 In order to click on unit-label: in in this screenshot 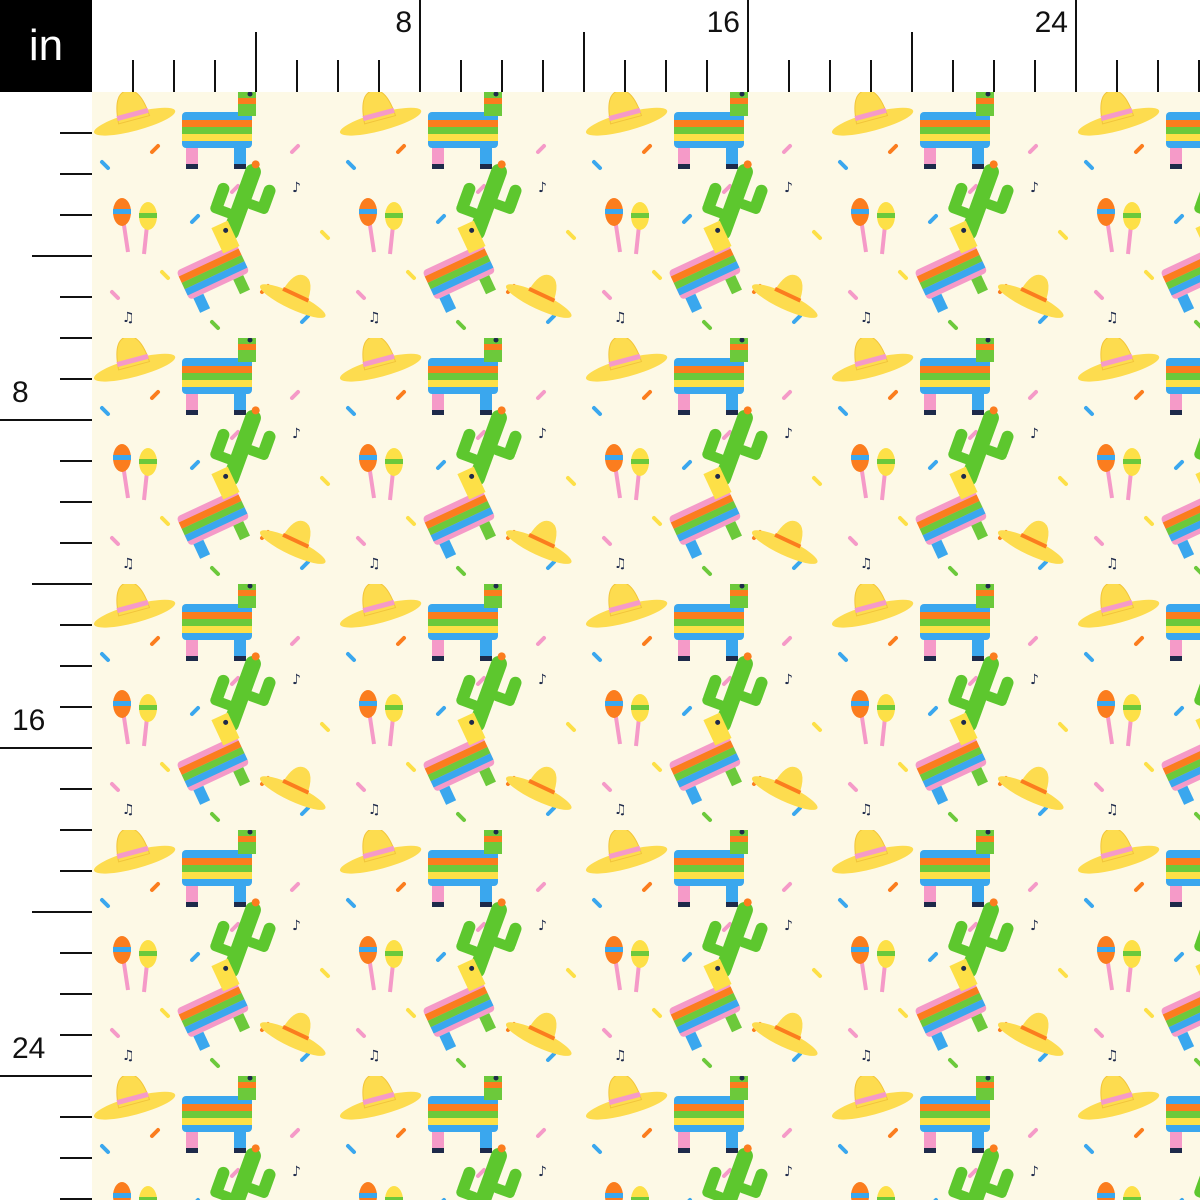, I will do `click(46, 46)`.